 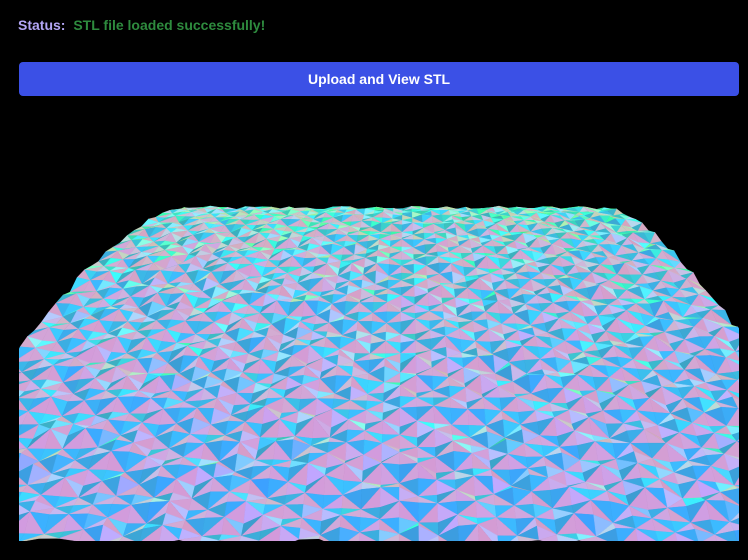 I want to click on status-label: Status:, so click(x=42, y=25).